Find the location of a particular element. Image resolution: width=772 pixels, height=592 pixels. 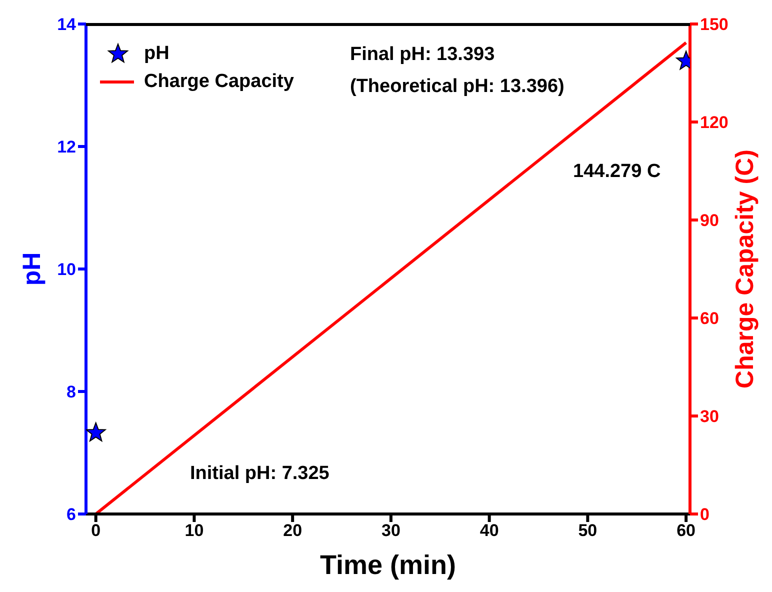

y-axis-title: pH is located at coordinates (32, 269).